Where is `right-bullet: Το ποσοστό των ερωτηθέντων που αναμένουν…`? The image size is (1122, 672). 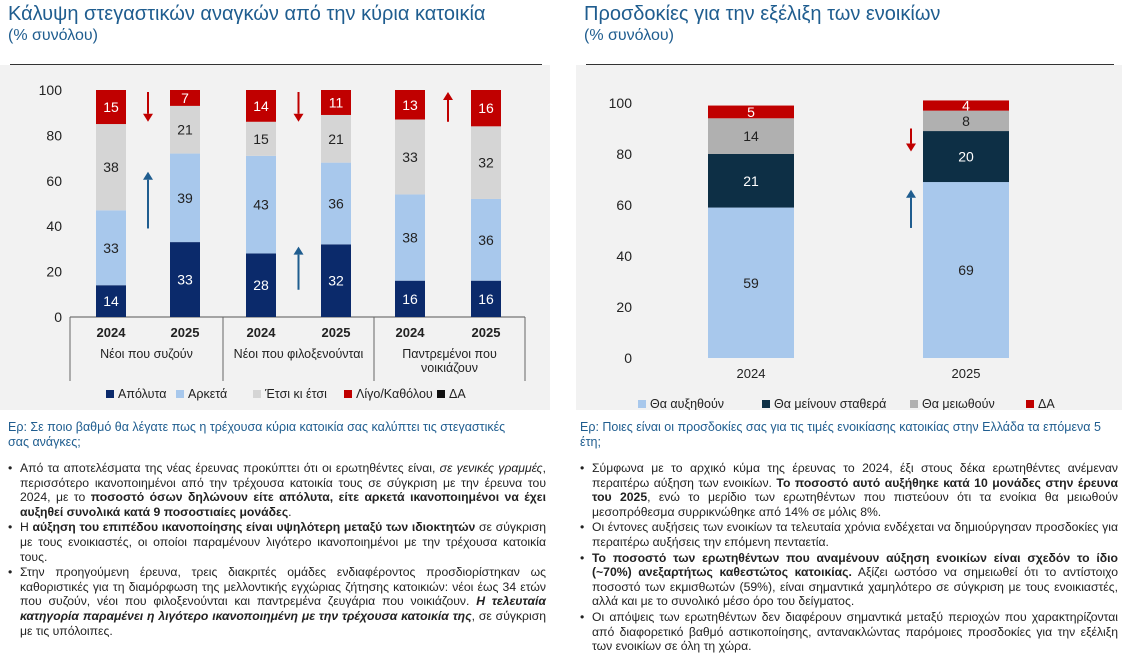
right-bullet: Το ποσοστό των ερωτηθέντων που αναμένουν… is located at coordinates (848, 580).